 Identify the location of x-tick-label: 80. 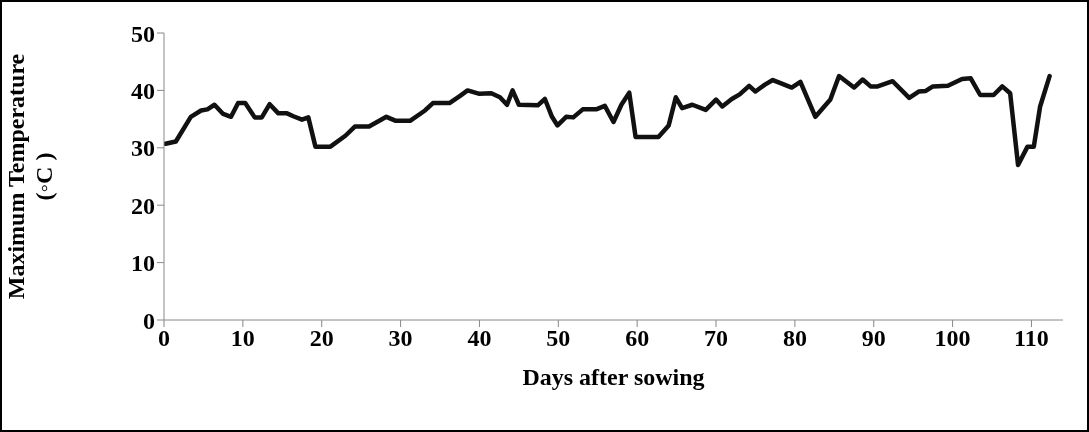
(794, 338).